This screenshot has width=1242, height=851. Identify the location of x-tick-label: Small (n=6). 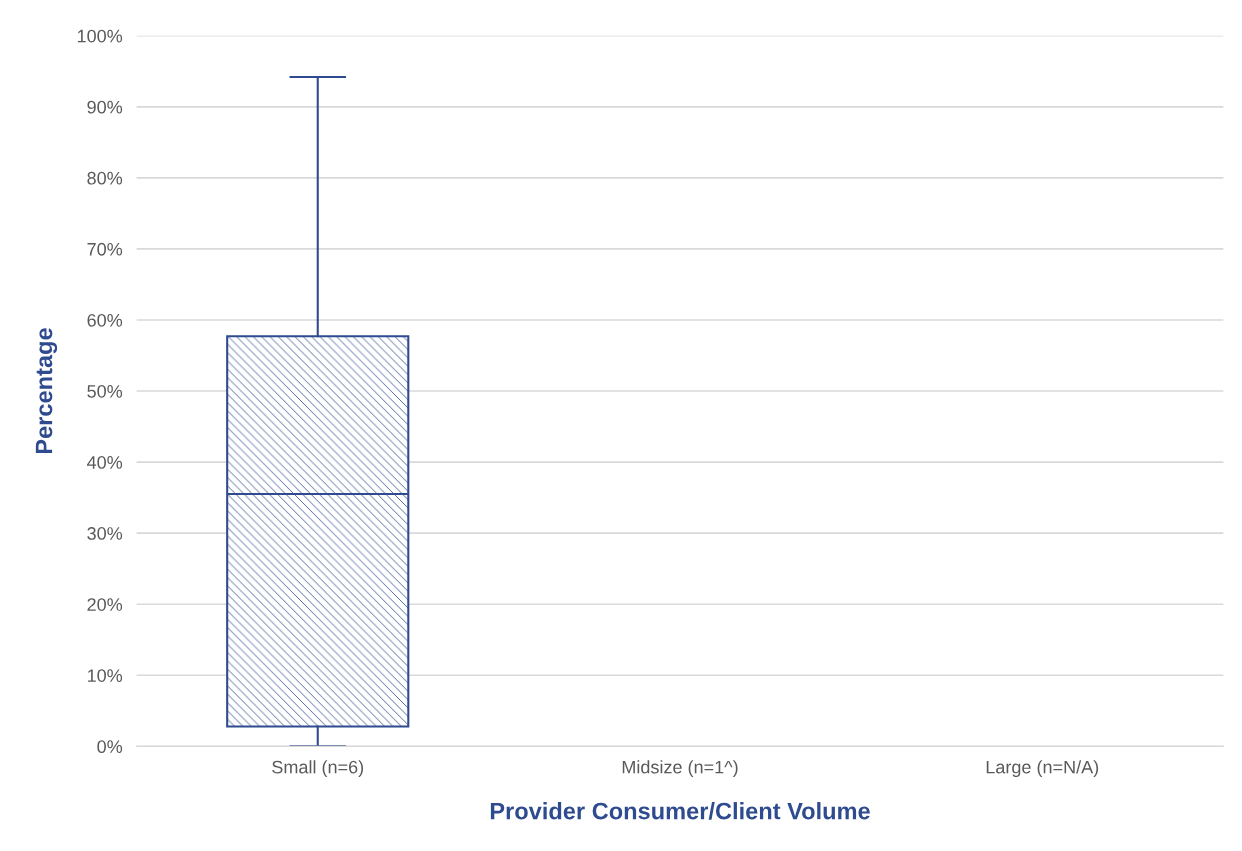
(318, 769).